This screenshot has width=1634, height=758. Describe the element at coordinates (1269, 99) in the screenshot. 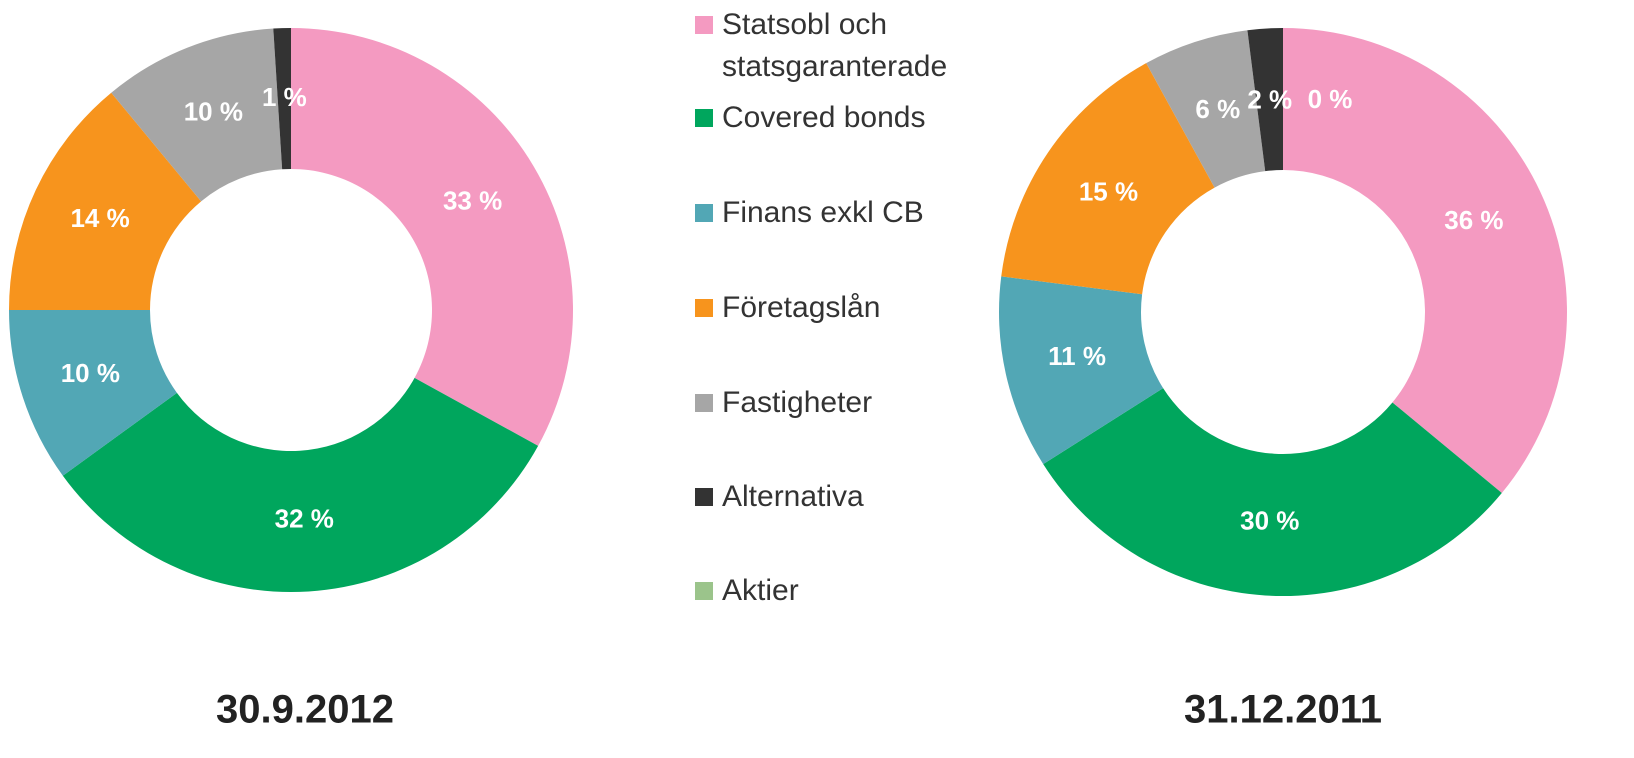

I see `value-label: 2 %` at that location.